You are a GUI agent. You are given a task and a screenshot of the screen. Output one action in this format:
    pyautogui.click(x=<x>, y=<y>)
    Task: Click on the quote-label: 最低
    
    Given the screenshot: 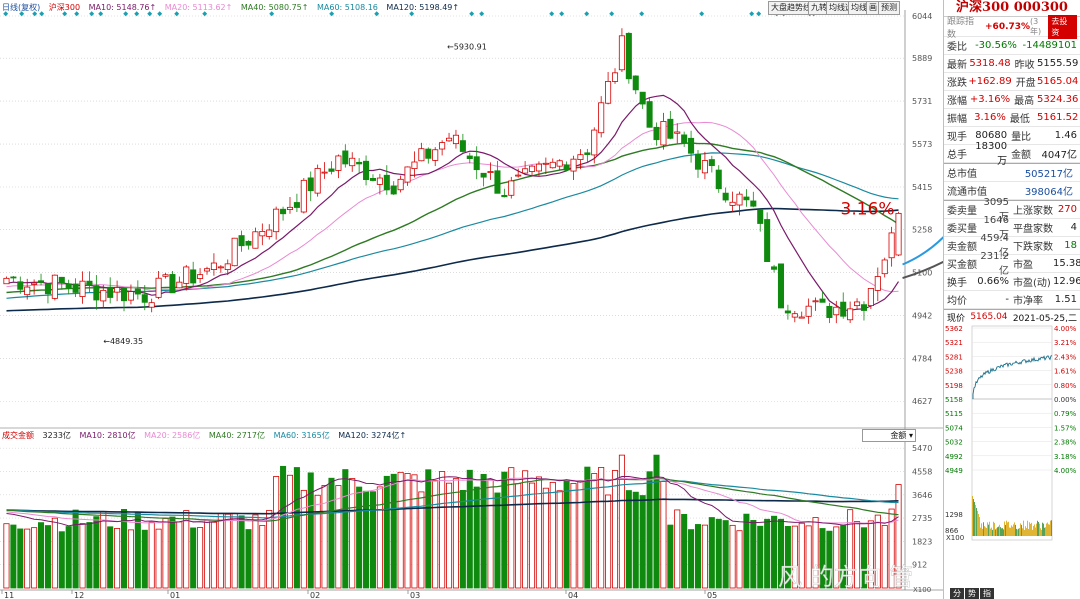 What is the action you would take?
    pyautogui.click(x=1019, y=119)
    